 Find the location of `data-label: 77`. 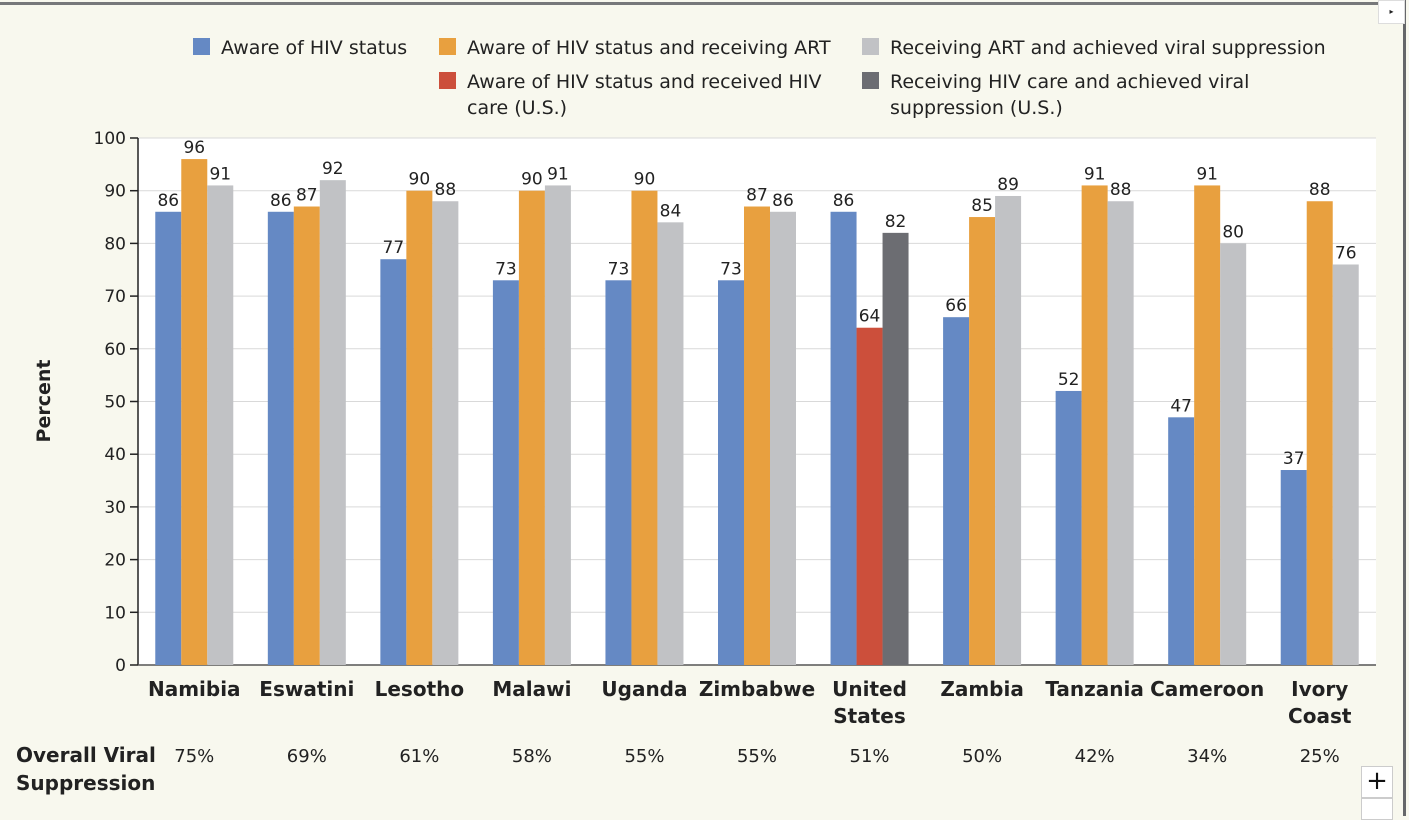

data-label: 77 is located at coordinates (394, 248).